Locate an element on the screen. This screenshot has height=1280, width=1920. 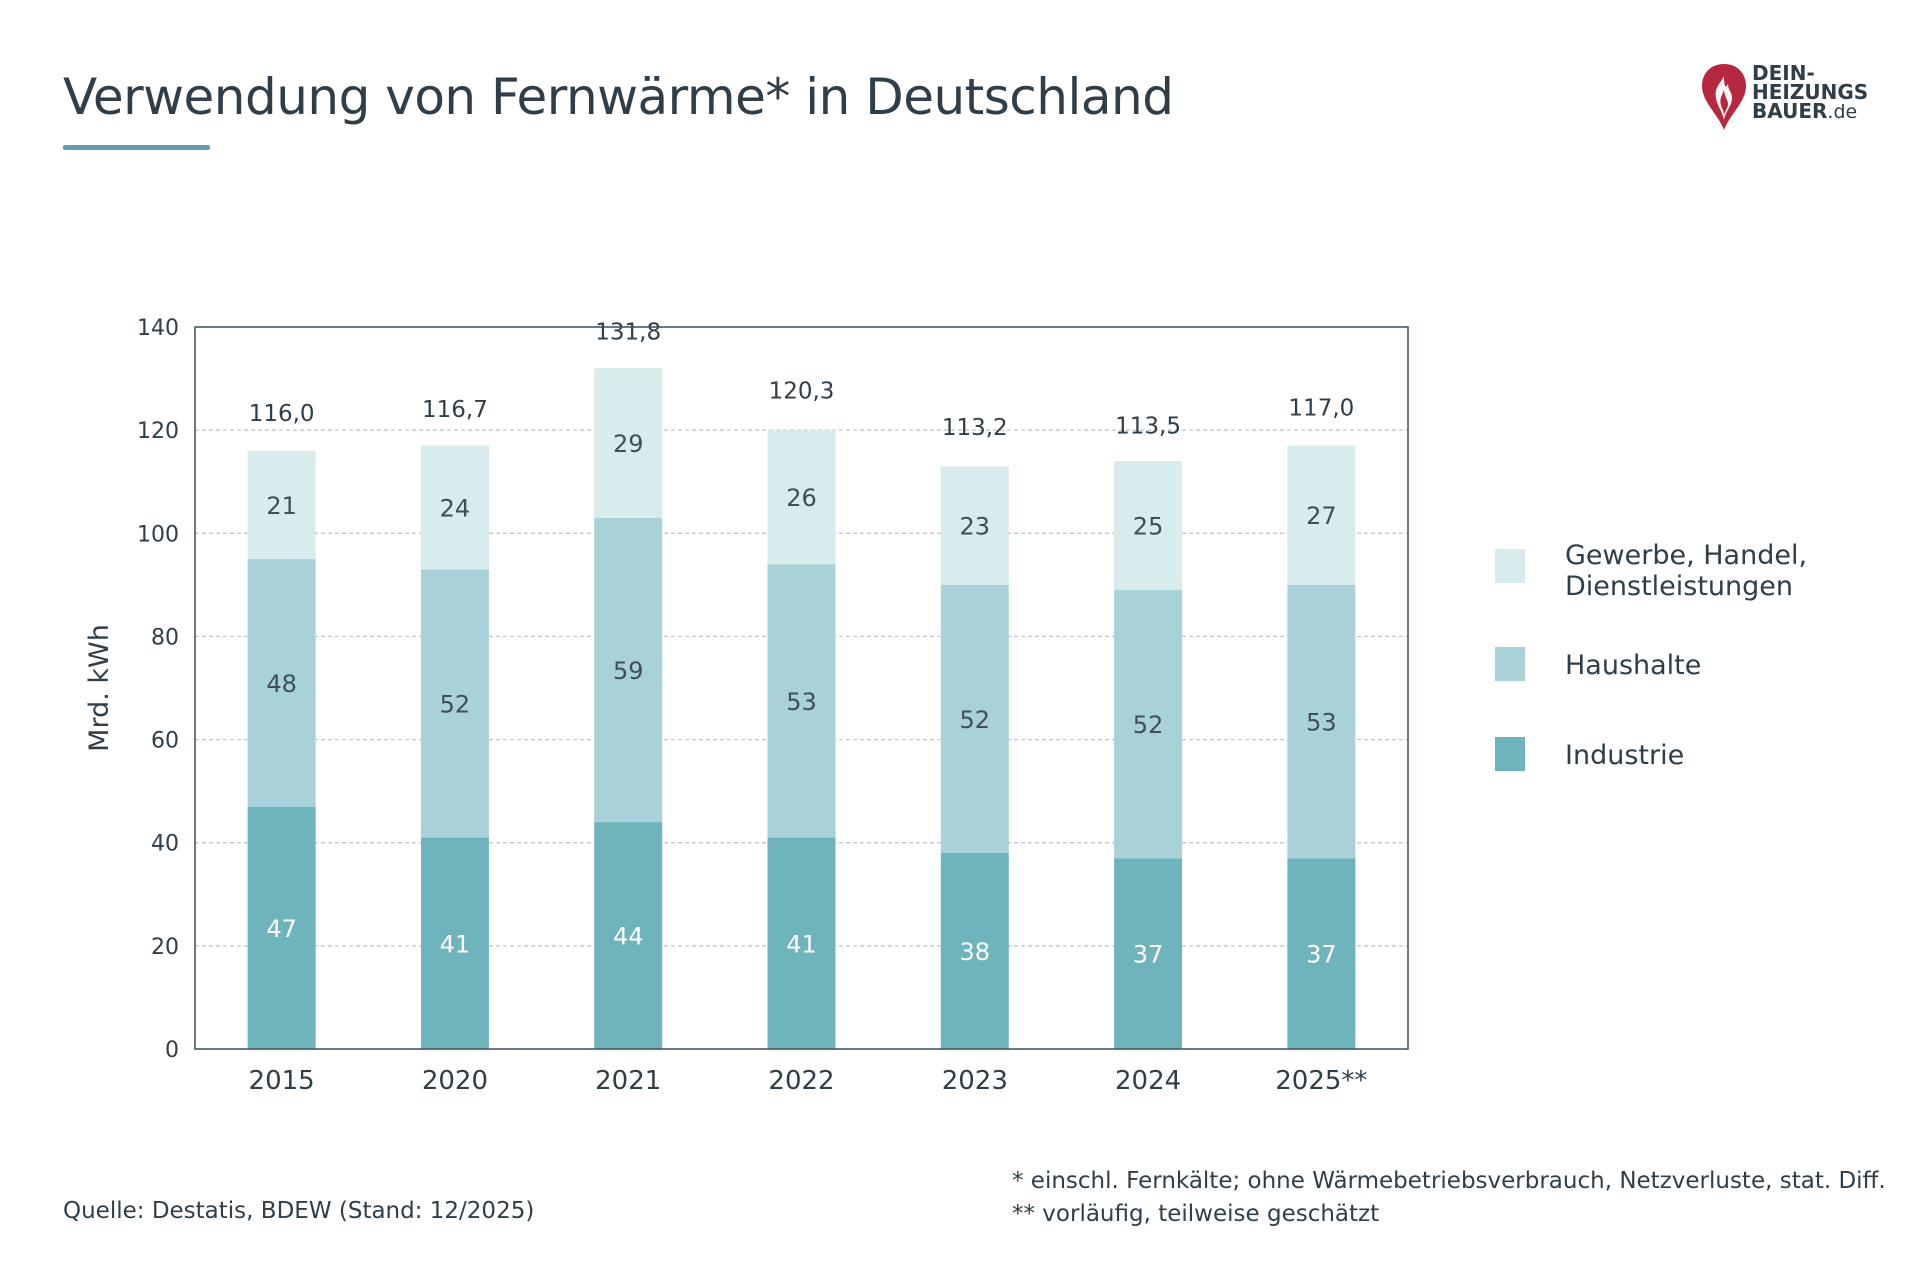
bar-gewerbe-2025 is located at coordinates (1321, 515).